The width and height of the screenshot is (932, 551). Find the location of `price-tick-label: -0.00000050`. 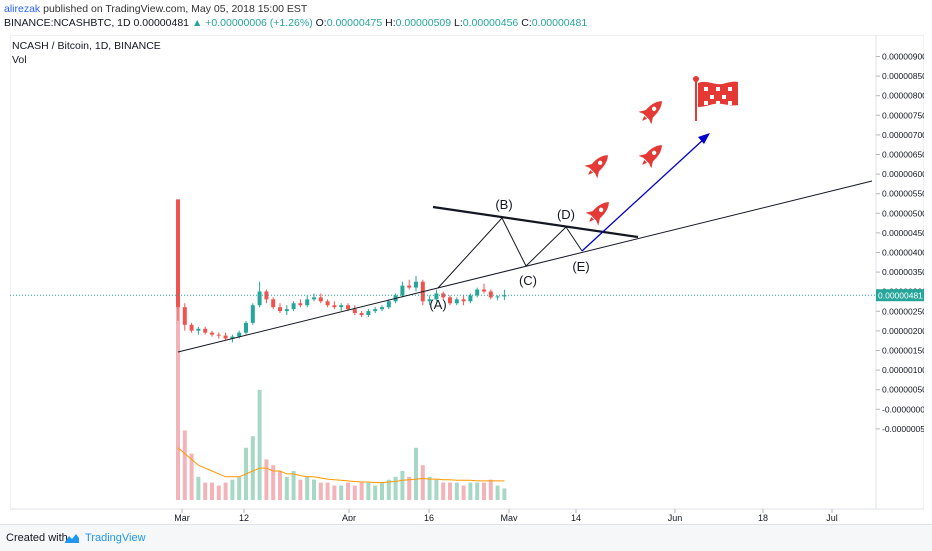

price-tick-label: -0.00000050 is located at coordinates (903, 429).